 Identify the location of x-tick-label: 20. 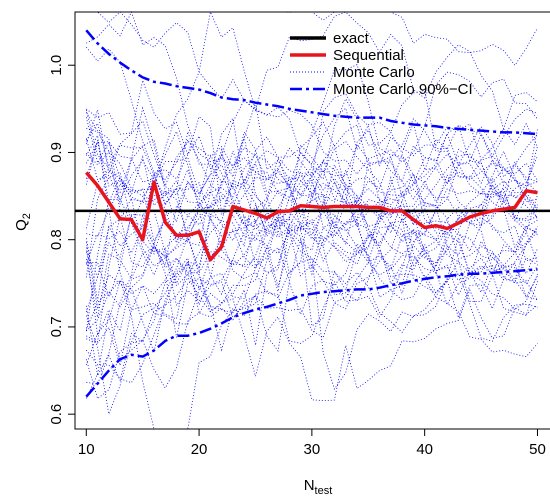
(199, 449).